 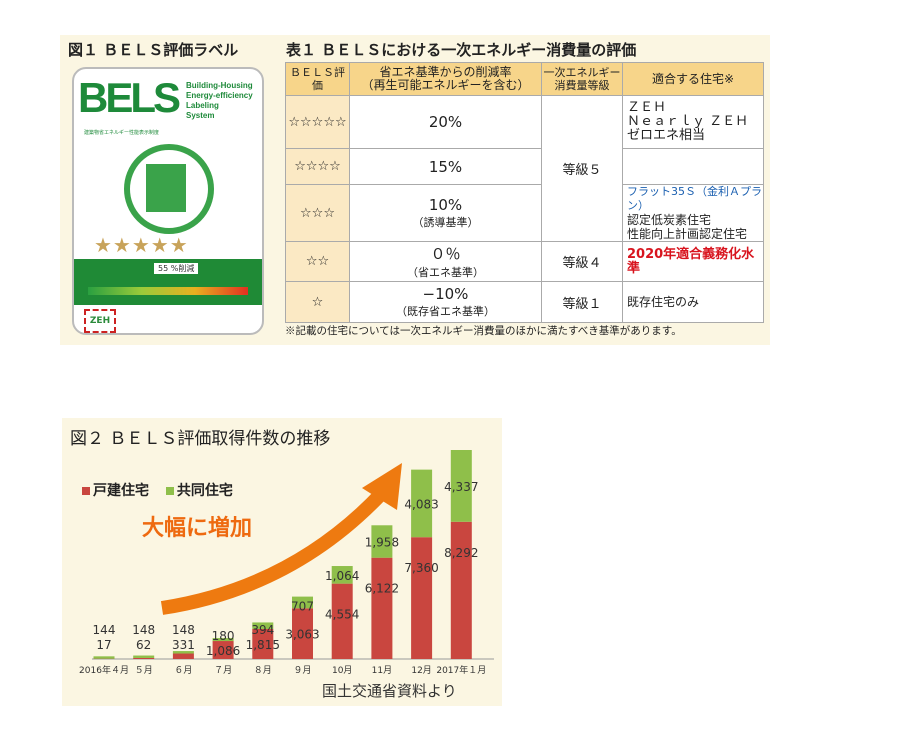 I want to click on housing-cell, so click(x=693, y=166).